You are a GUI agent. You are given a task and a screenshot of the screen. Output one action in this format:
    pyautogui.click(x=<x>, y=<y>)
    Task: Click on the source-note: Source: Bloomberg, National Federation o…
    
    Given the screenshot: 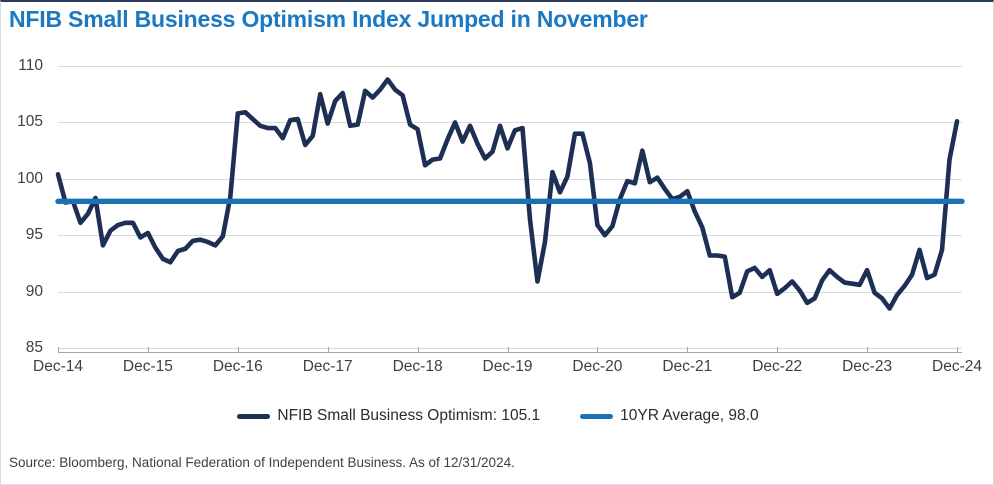 What is the action you would take?
    pyautogui.click(x=262, y=462)
    